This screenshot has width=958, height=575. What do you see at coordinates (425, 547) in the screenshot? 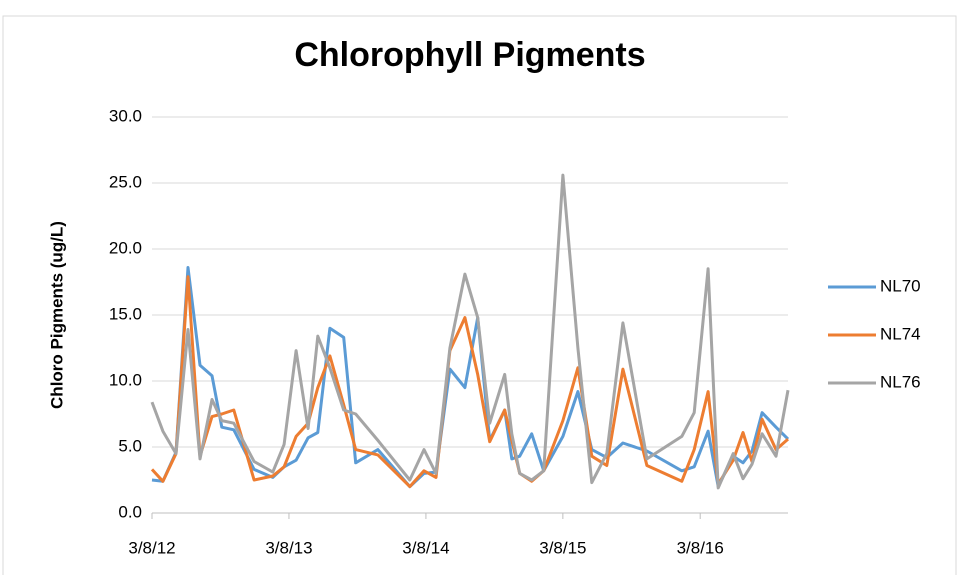
I see `x-tick-label: 3/8/14` at bounding box center [425, 547].